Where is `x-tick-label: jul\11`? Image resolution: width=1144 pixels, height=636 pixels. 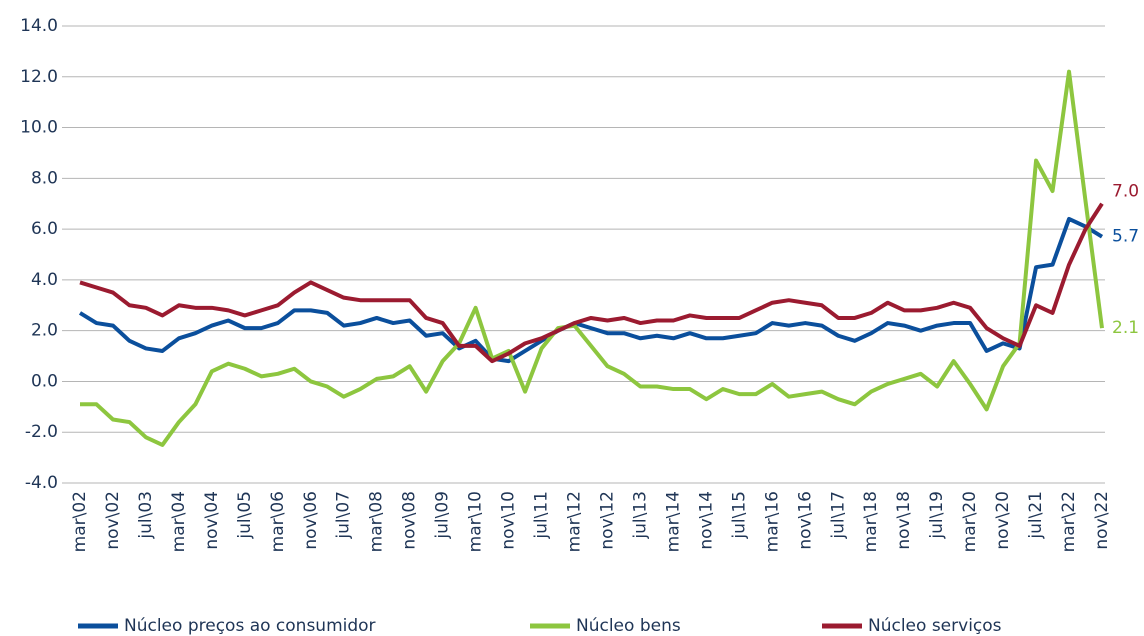
x-tick-label: jul\11 is located at coordinates (542, 515).